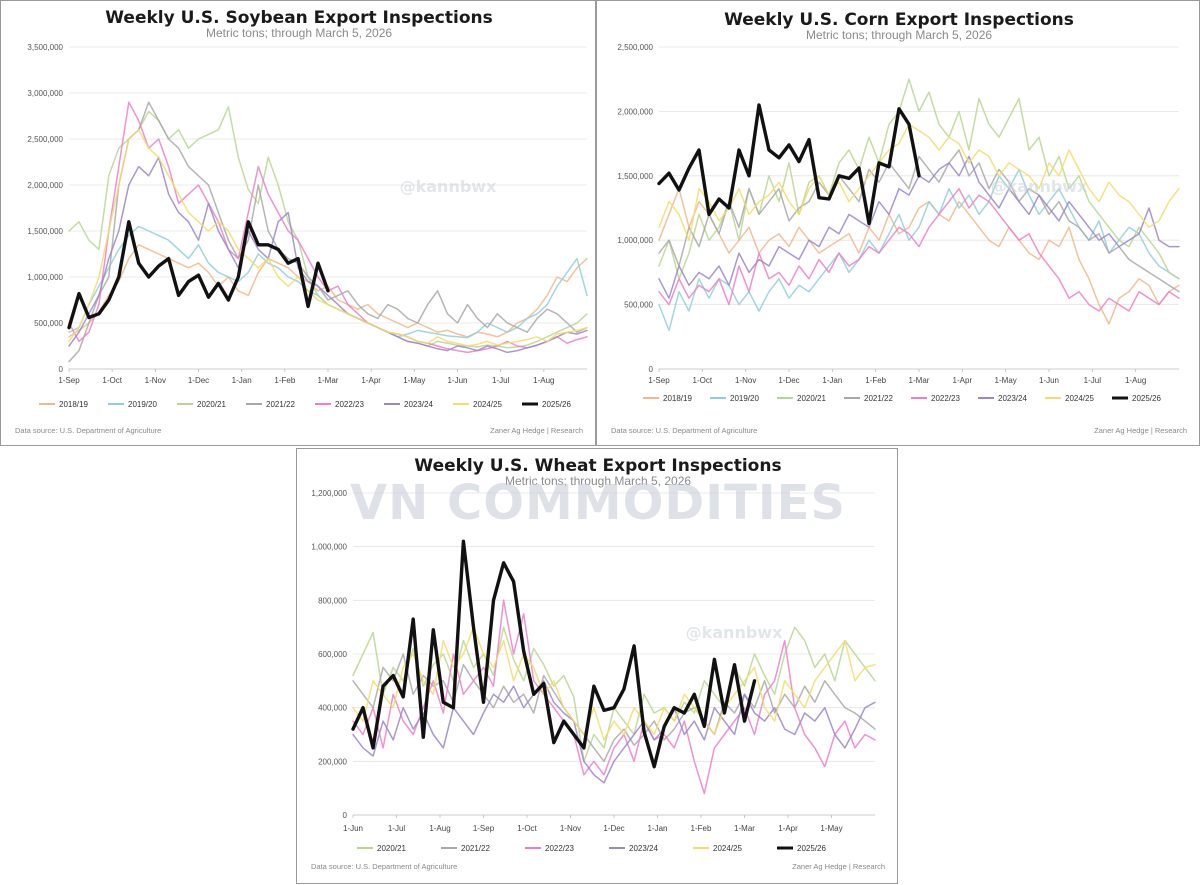 The image size is (1200, 885). I want to click on y-tick-label: 600,000, so click(332, 654).